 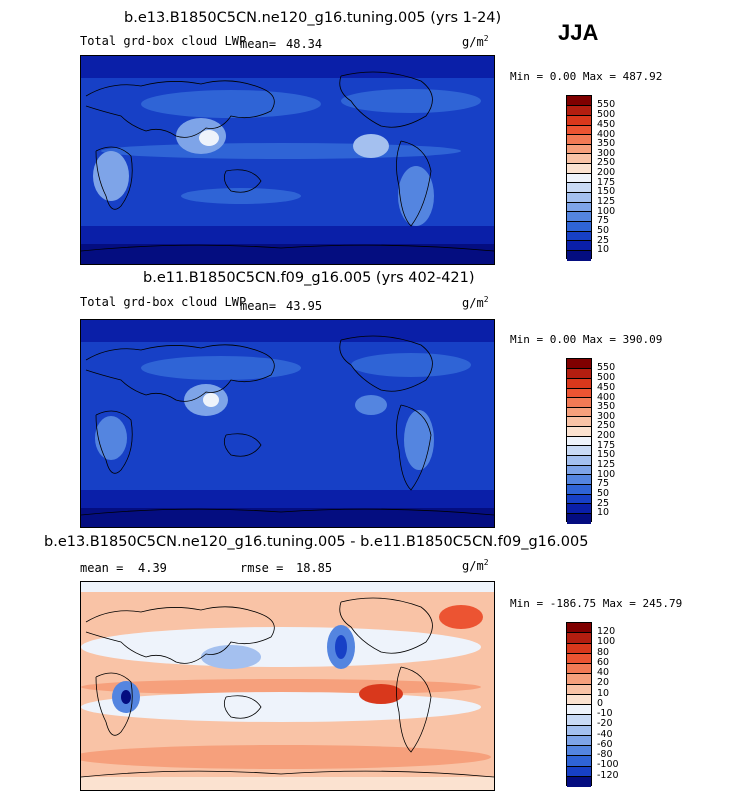 I want to click on colorbar-tick-label: 75, so click(x=603, y=220).